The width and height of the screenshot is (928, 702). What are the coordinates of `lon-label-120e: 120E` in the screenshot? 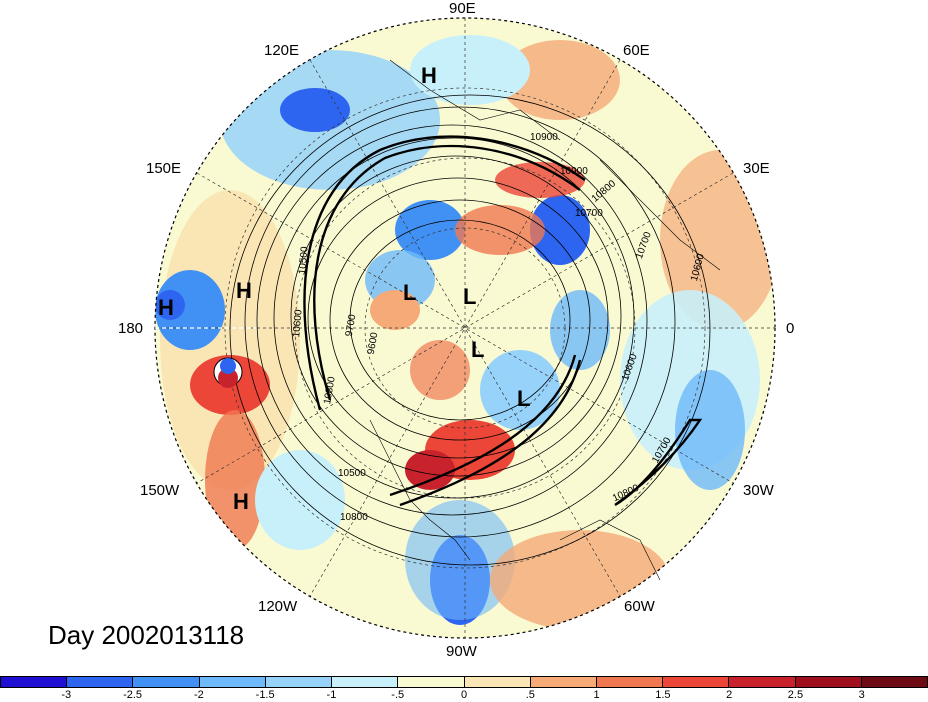 It's located at (282, 50).